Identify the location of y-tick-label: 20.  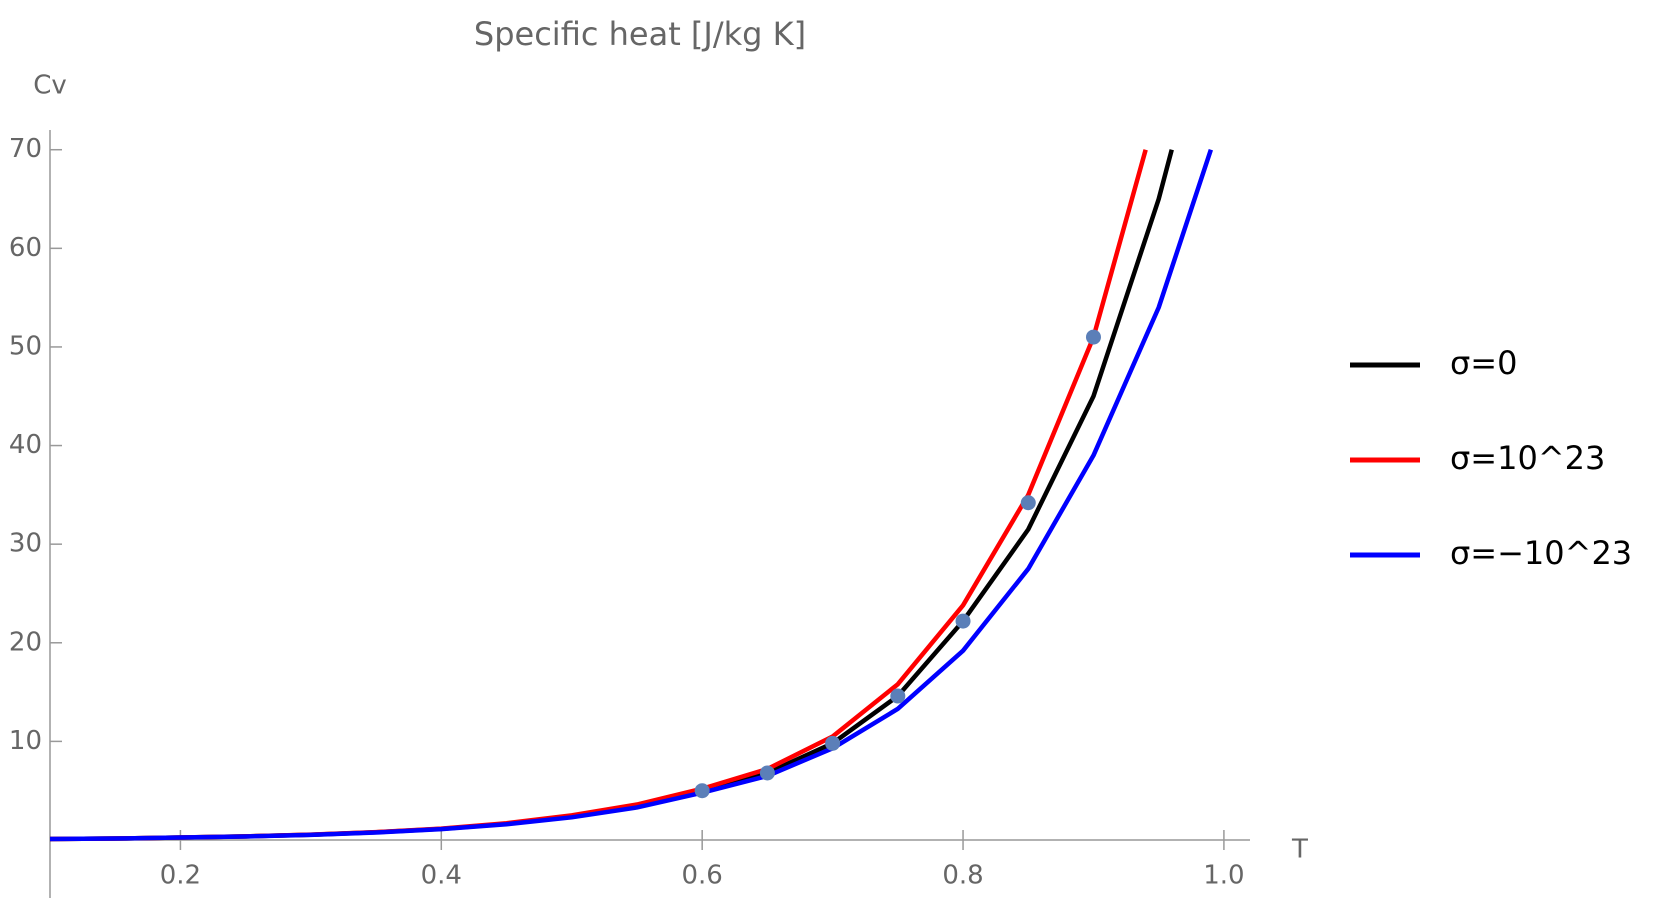
(25, 642).